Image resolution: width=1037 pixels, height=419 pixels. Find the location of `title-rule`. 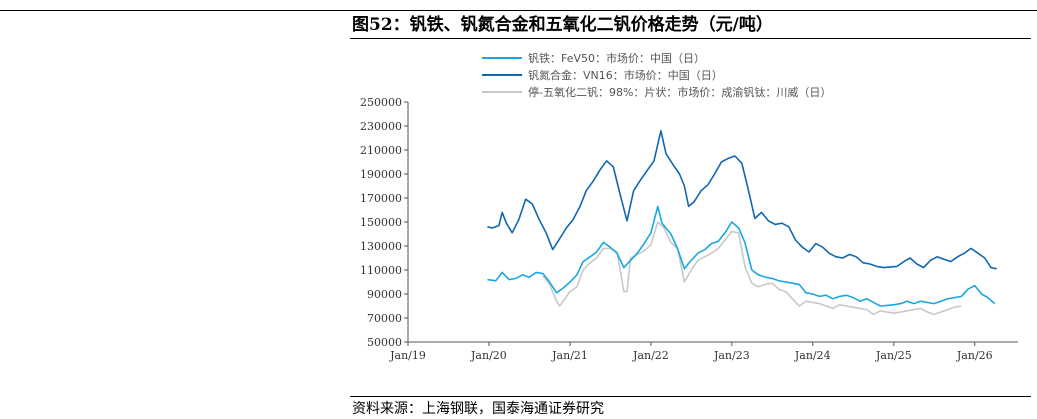

title-rule is located at coordinates (690, 38).